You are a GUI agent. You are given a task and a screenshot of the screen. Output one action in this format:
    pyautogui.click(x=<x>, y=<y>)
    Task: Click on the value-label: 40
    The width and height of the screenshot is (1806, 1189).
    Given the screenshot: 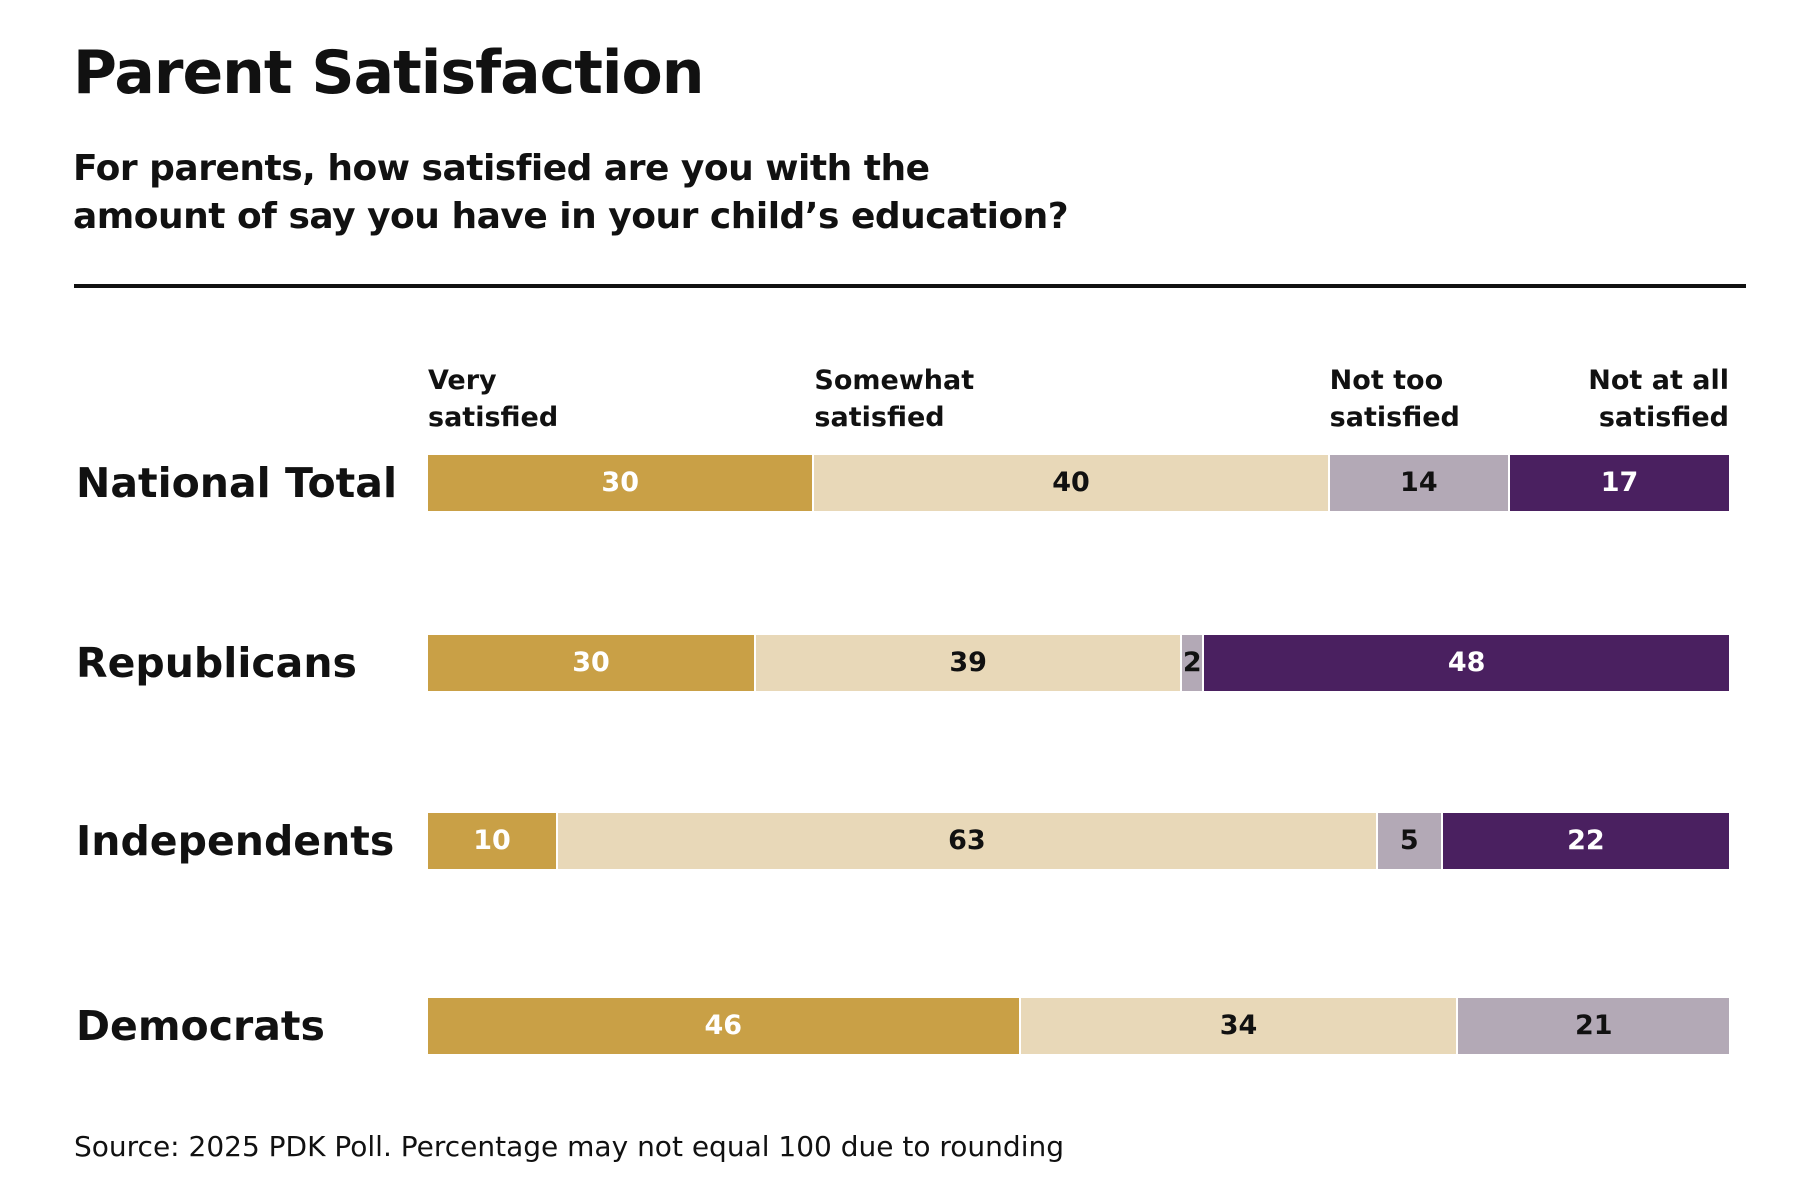 What is the action you would take?
    pyautogui.click(x=1071, y=482)
    